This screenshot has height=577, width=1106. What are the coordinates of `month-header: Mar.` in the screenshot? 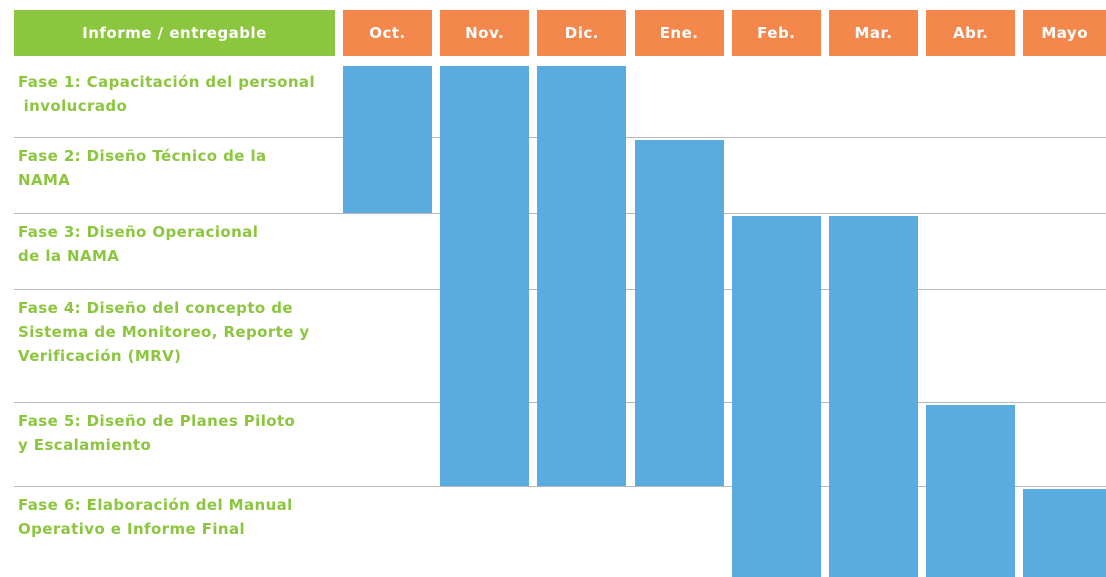 It's located at (873, 33).